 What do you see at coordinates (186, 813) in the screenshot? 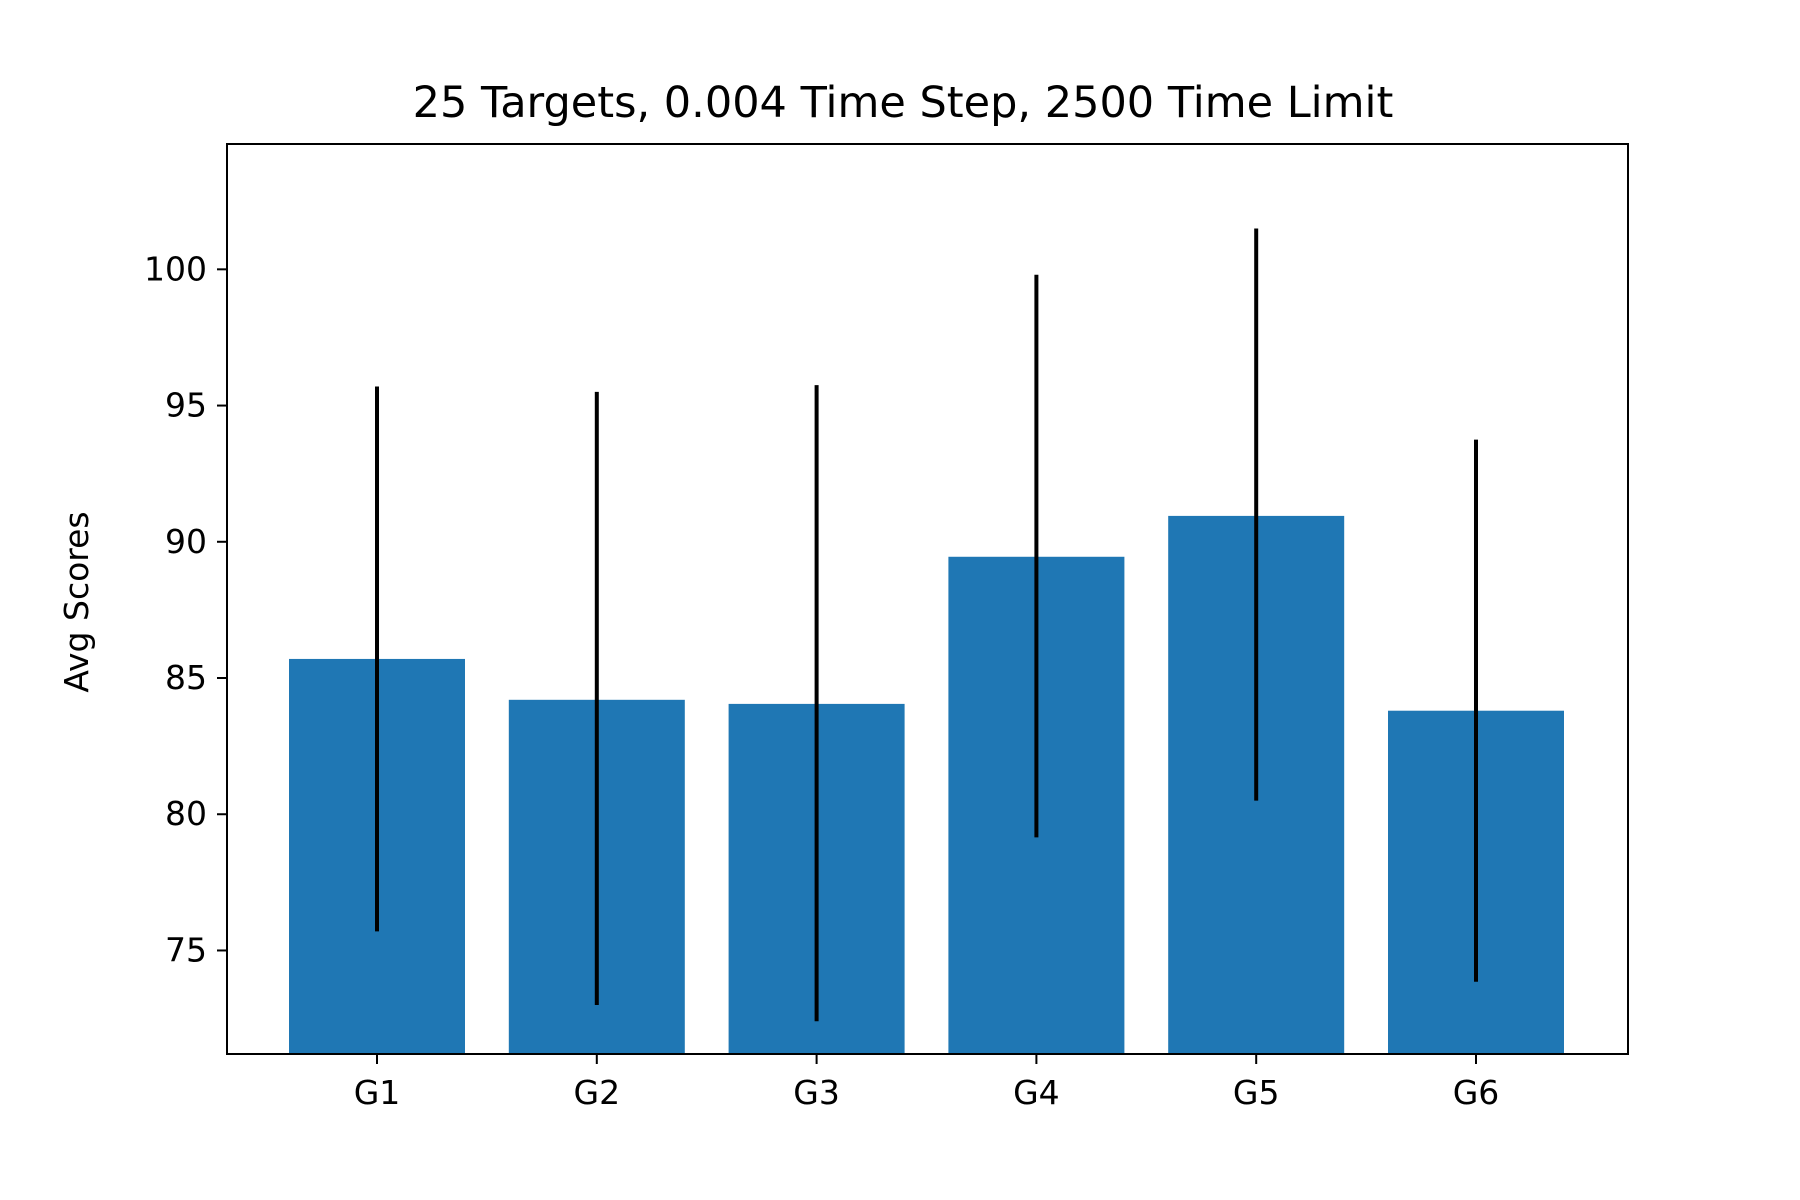
I see `y-tick-label: 80` at bounding box center [186, 813].